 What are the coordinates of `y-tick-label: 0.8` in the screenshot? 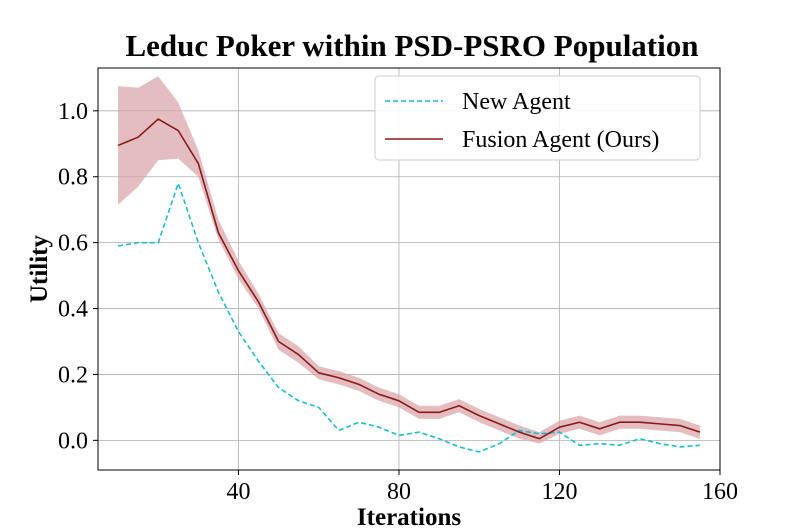 It's located at (73, 178).